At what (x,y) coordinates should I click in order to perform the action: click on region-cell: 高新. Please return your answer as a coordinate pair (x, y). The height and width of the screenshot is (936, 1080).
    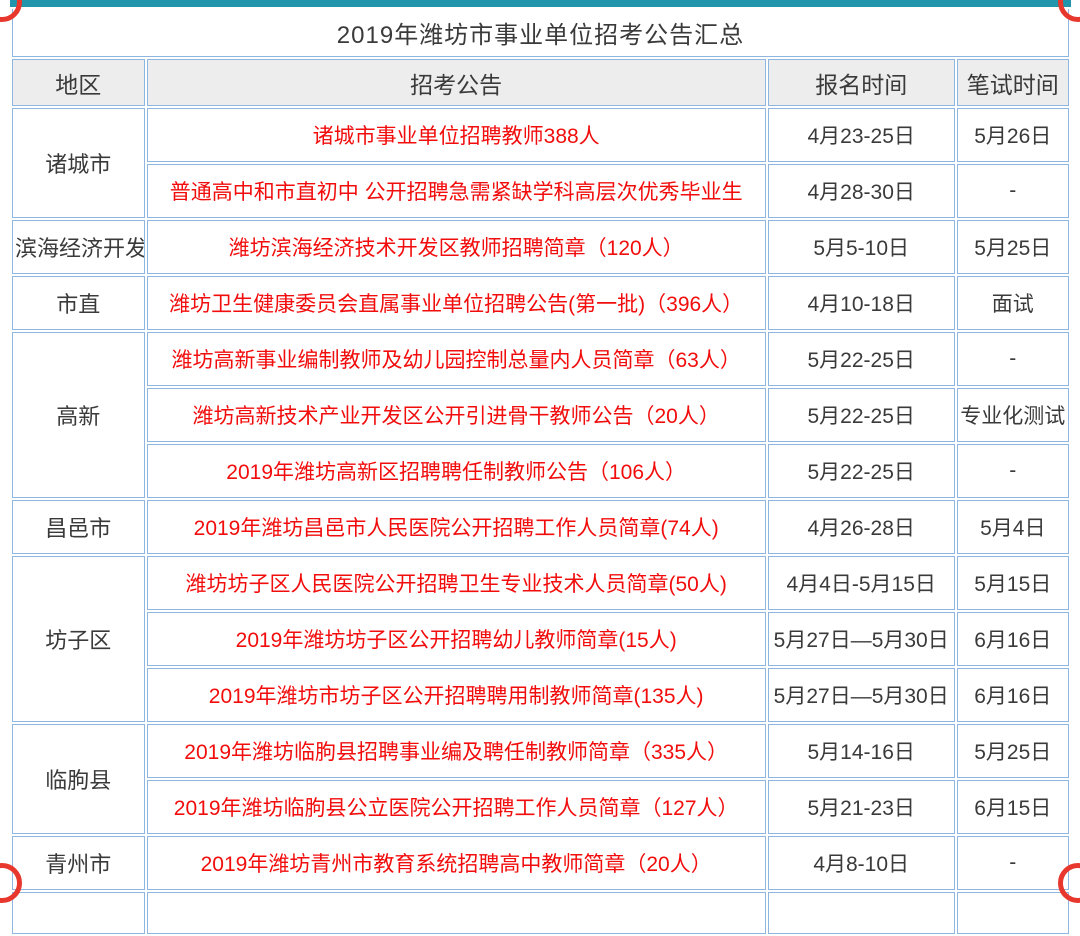
    Looking at the image, I should click on (78, 415).